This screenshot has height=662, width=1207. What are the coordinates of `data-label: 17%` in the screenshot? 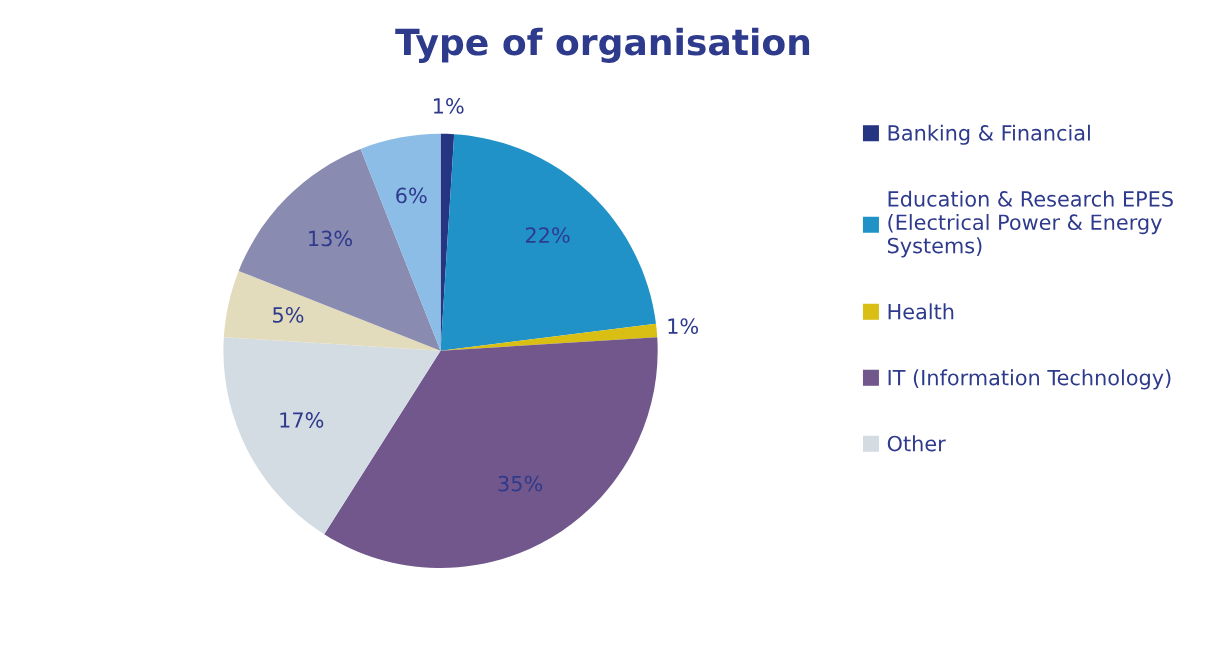 It's located at (302, 420).